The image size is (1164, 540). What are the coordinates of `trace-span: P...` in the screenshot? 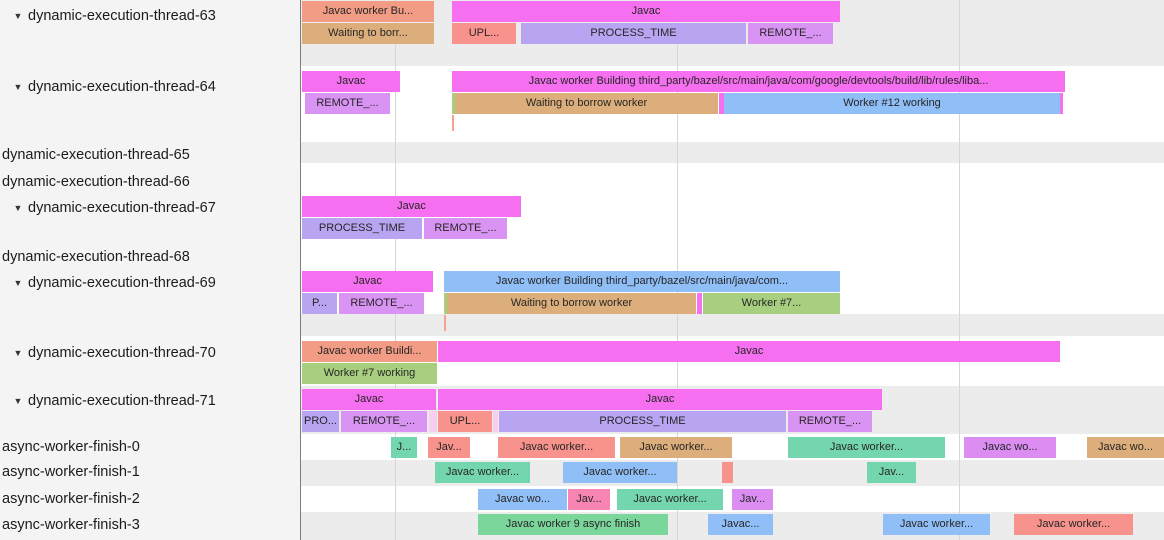 It's located at (319, 303).